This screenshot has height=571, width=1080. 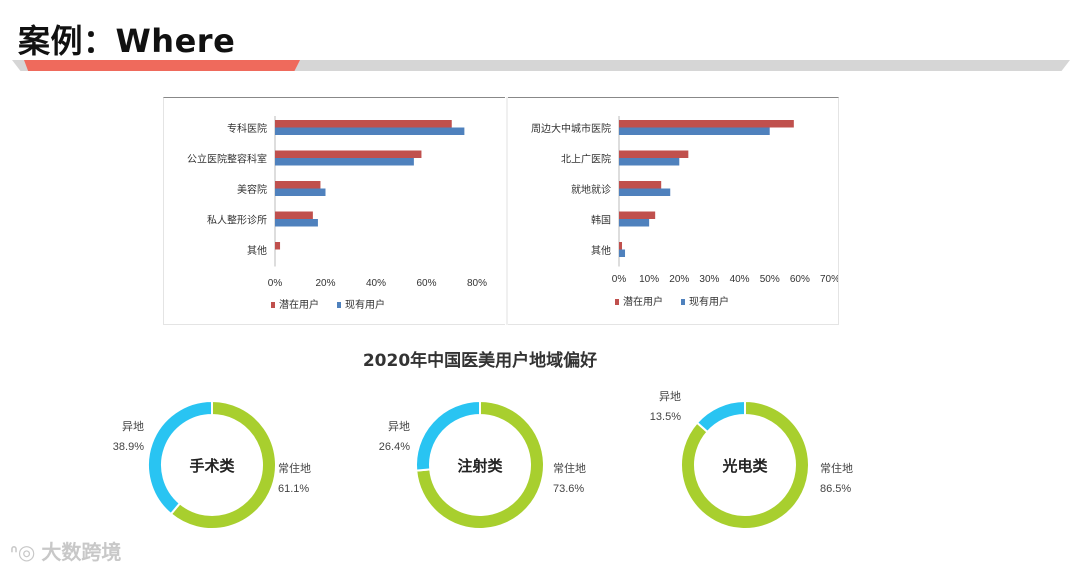 What do you see at coordinates (128, 447) in the screenshot?
I see `slice-percent: 38.9%` at bounding box center [128, 447].